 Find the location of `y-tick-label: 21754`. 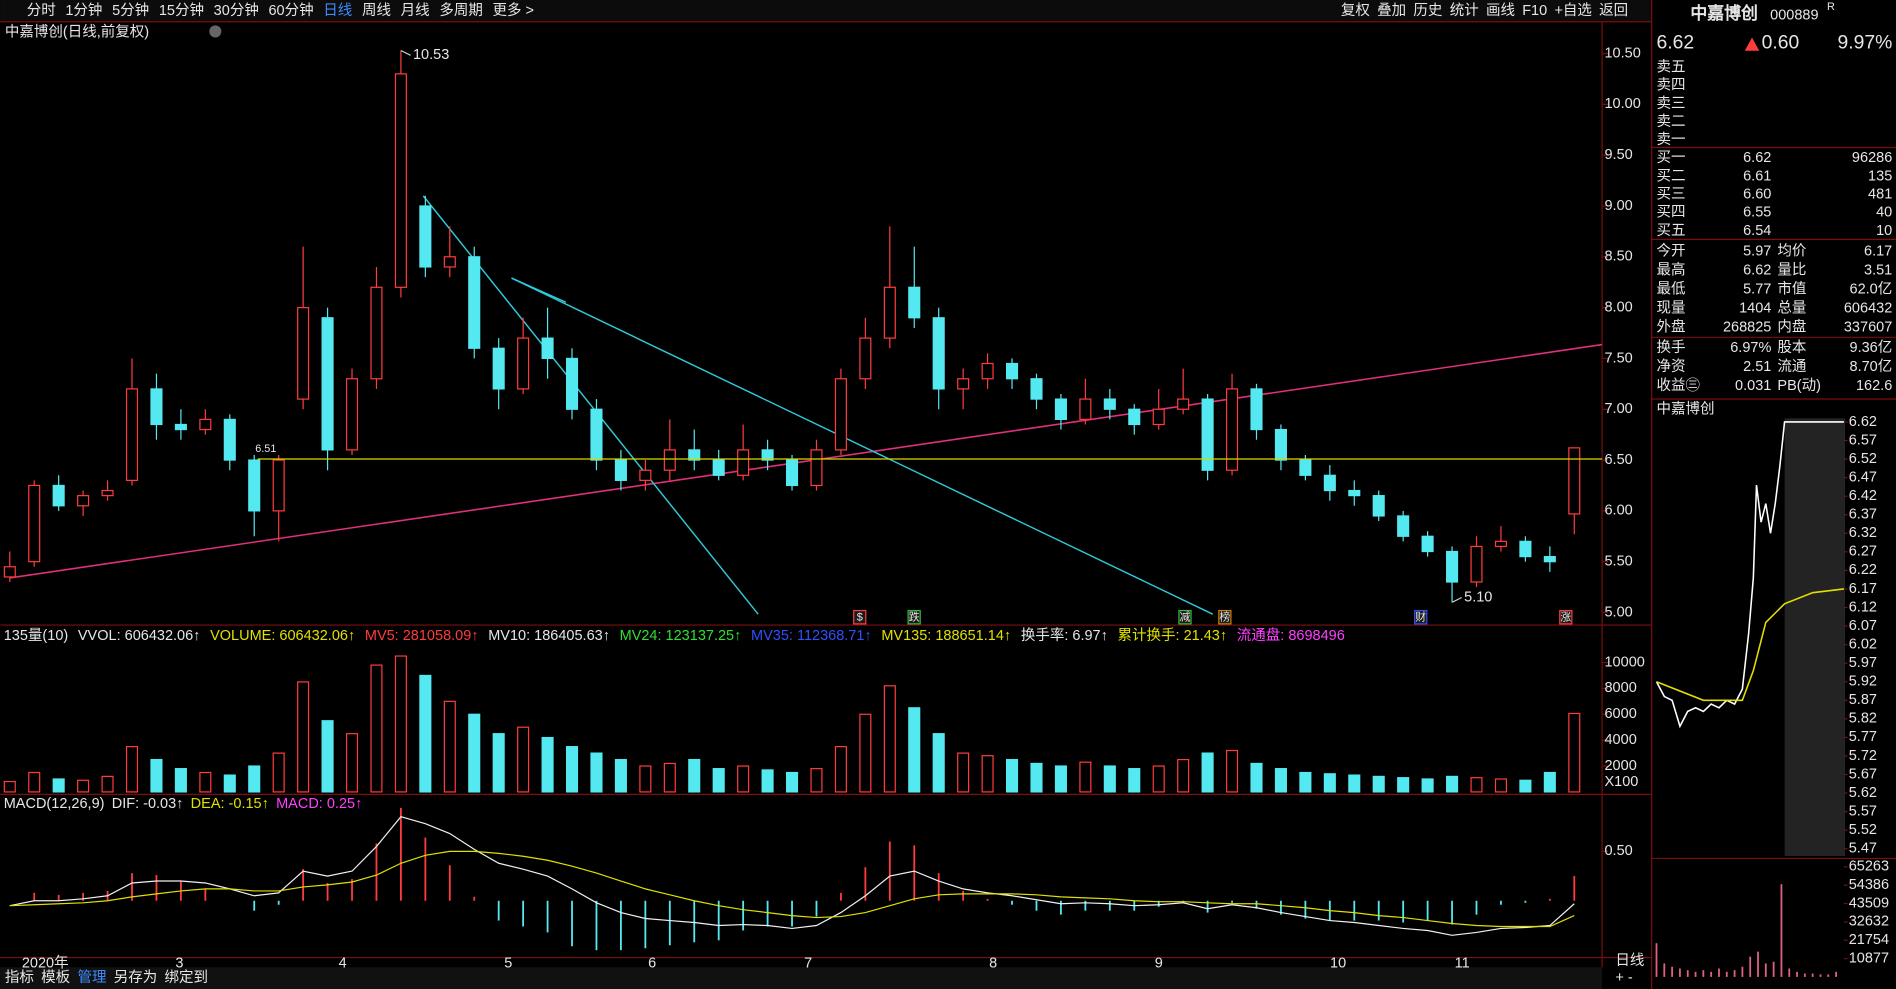

y-tick-label: 21754 is located at coordinates (1869, 940).